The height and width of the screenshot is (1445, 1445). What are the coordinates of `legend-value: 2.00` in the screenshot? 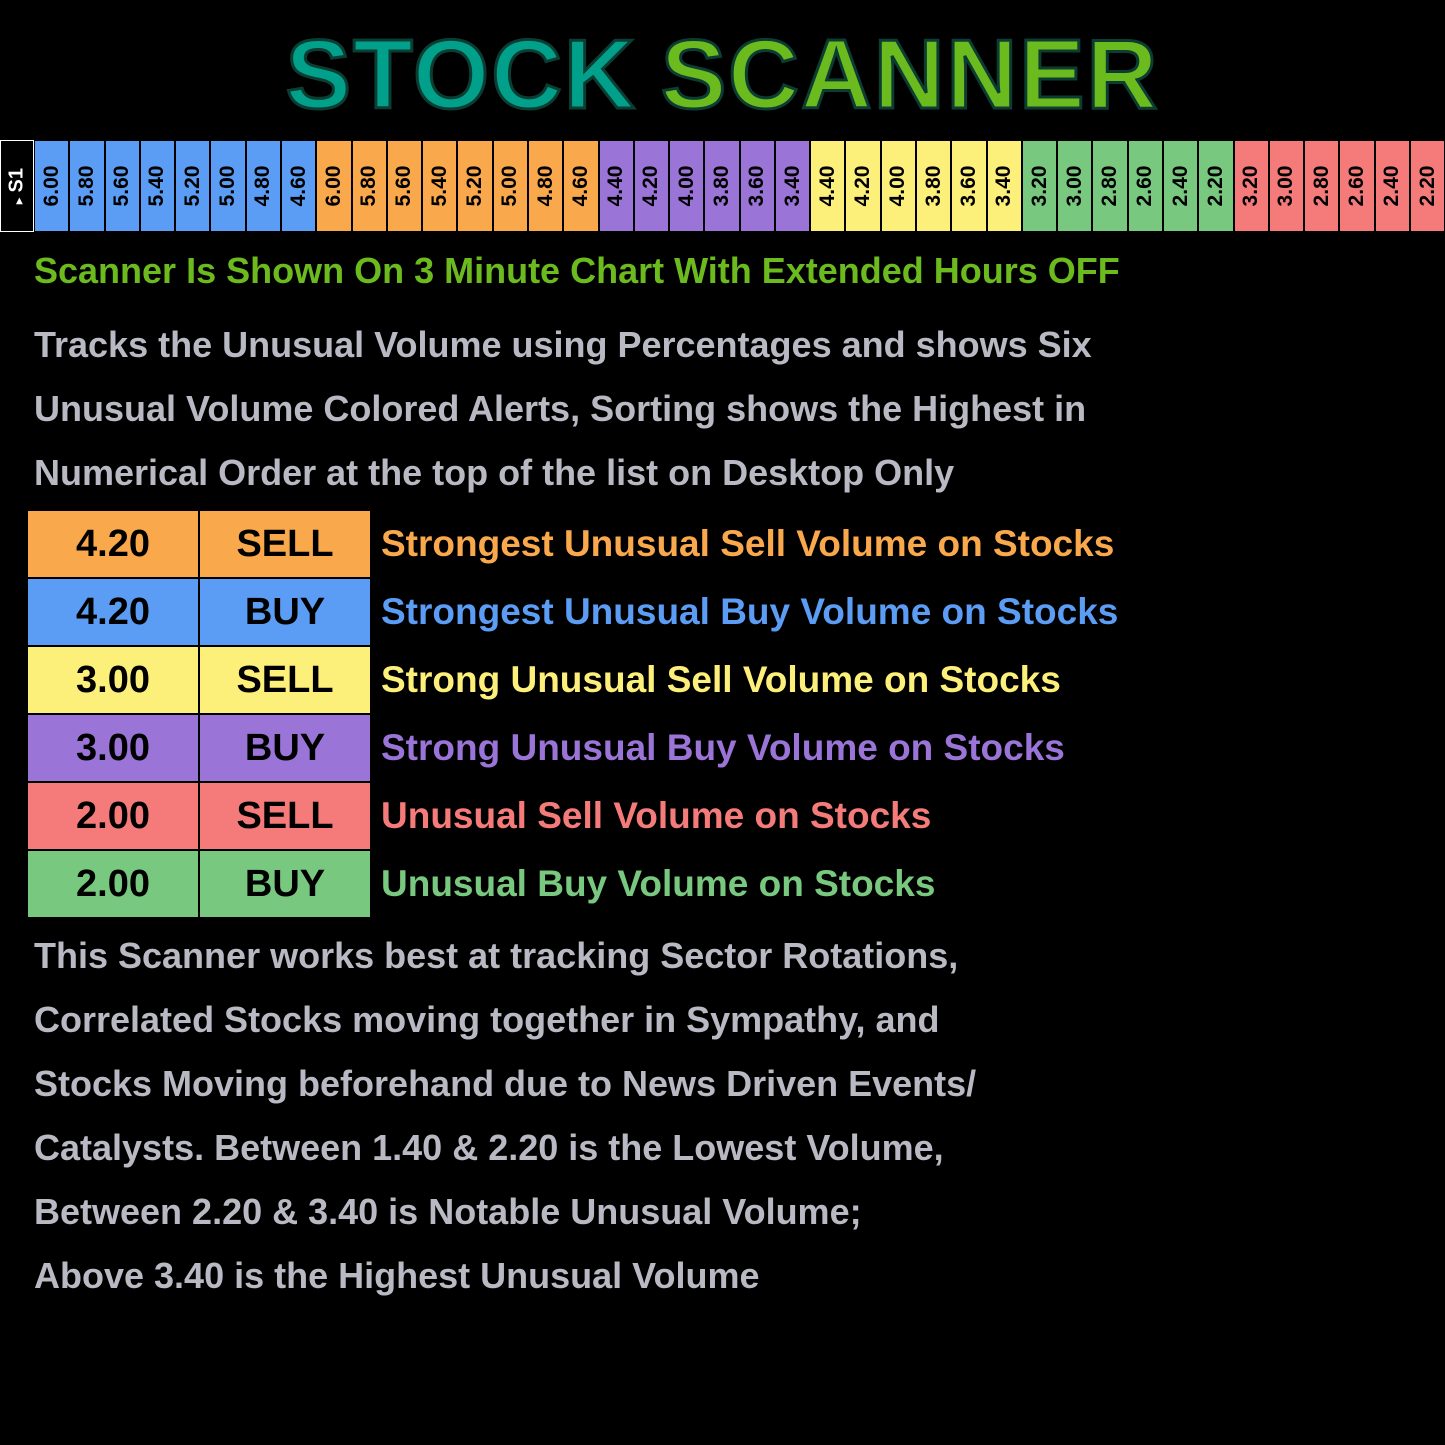 It's located at (113, 816).